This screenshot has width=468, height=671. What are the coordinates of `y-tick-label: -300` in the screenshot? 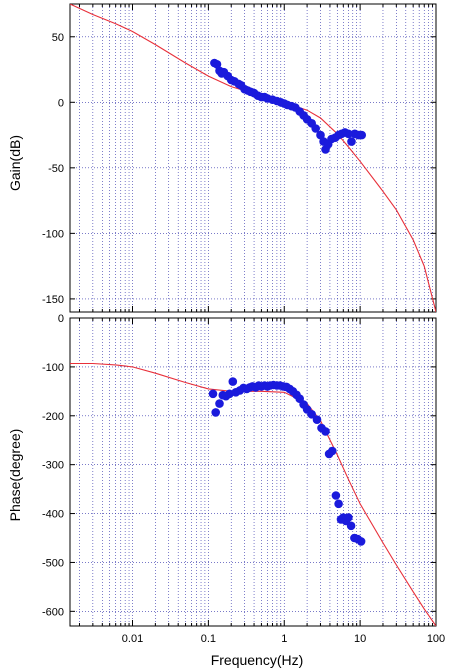 It's located at (53, 466).